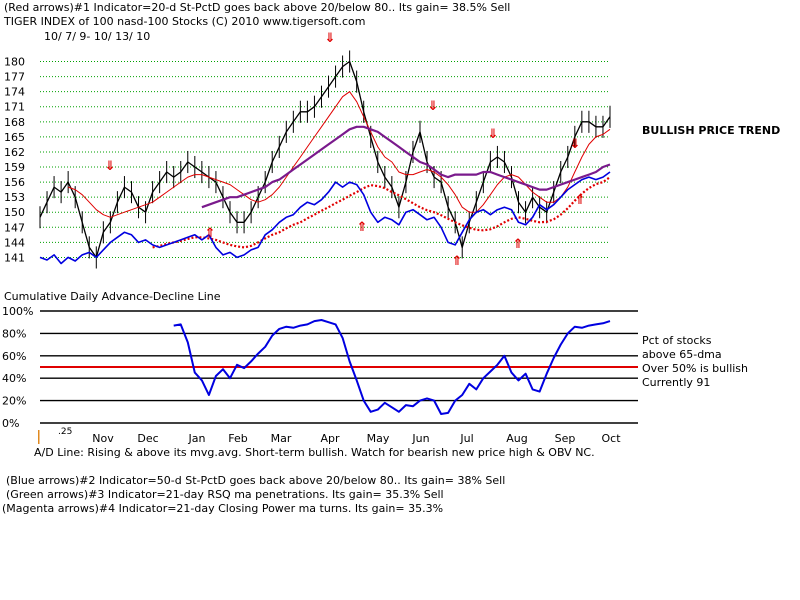 This screenshot has height=600, width=800. I want to click on pct-label-4: Currently 91, so click(676, 382).